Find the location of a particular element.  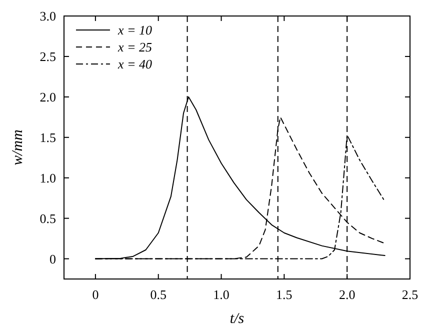

y-tick-label: 3.0 is located at coordinates (48, 16).